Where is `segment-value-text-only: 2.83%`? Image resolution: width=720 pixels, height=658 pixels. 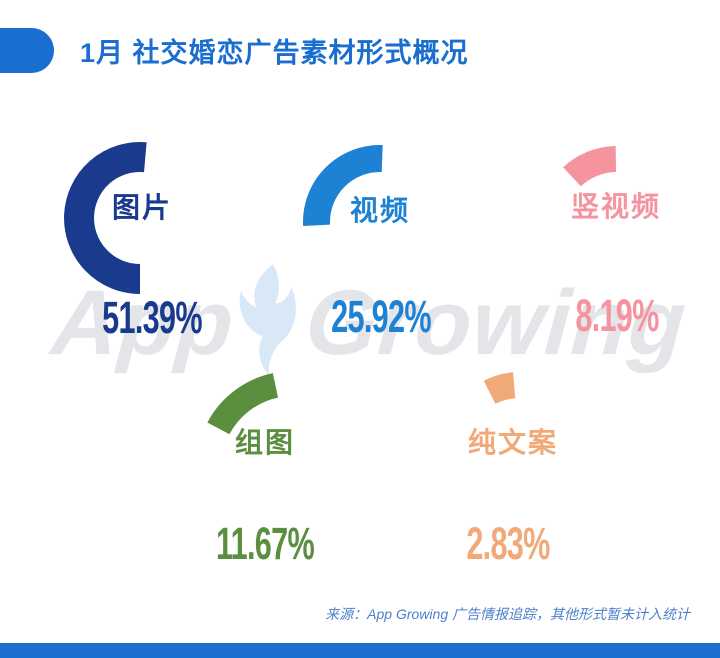 segment-value-text-only: 2.83% is located at coordinates (508, 543).